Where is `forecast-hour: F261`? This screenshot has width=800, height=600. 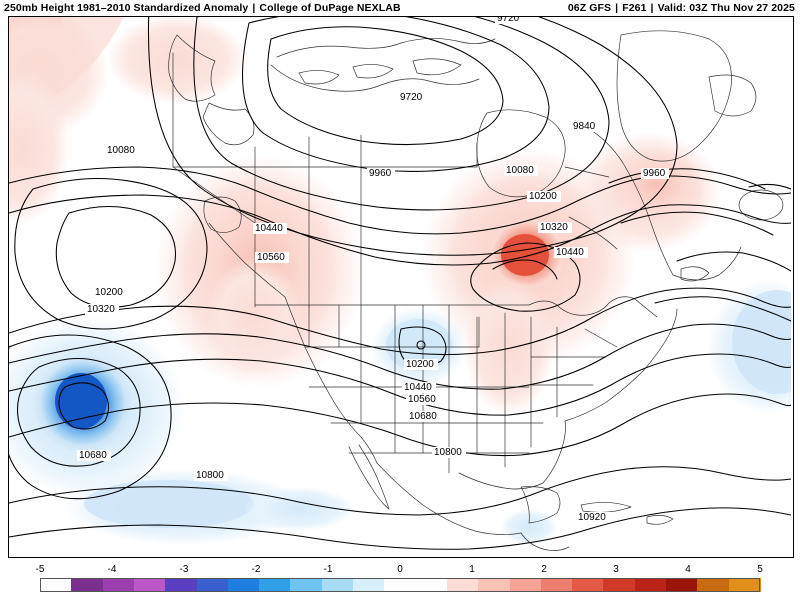 forecast-hour: F261 is located at coordinates (634, 8).